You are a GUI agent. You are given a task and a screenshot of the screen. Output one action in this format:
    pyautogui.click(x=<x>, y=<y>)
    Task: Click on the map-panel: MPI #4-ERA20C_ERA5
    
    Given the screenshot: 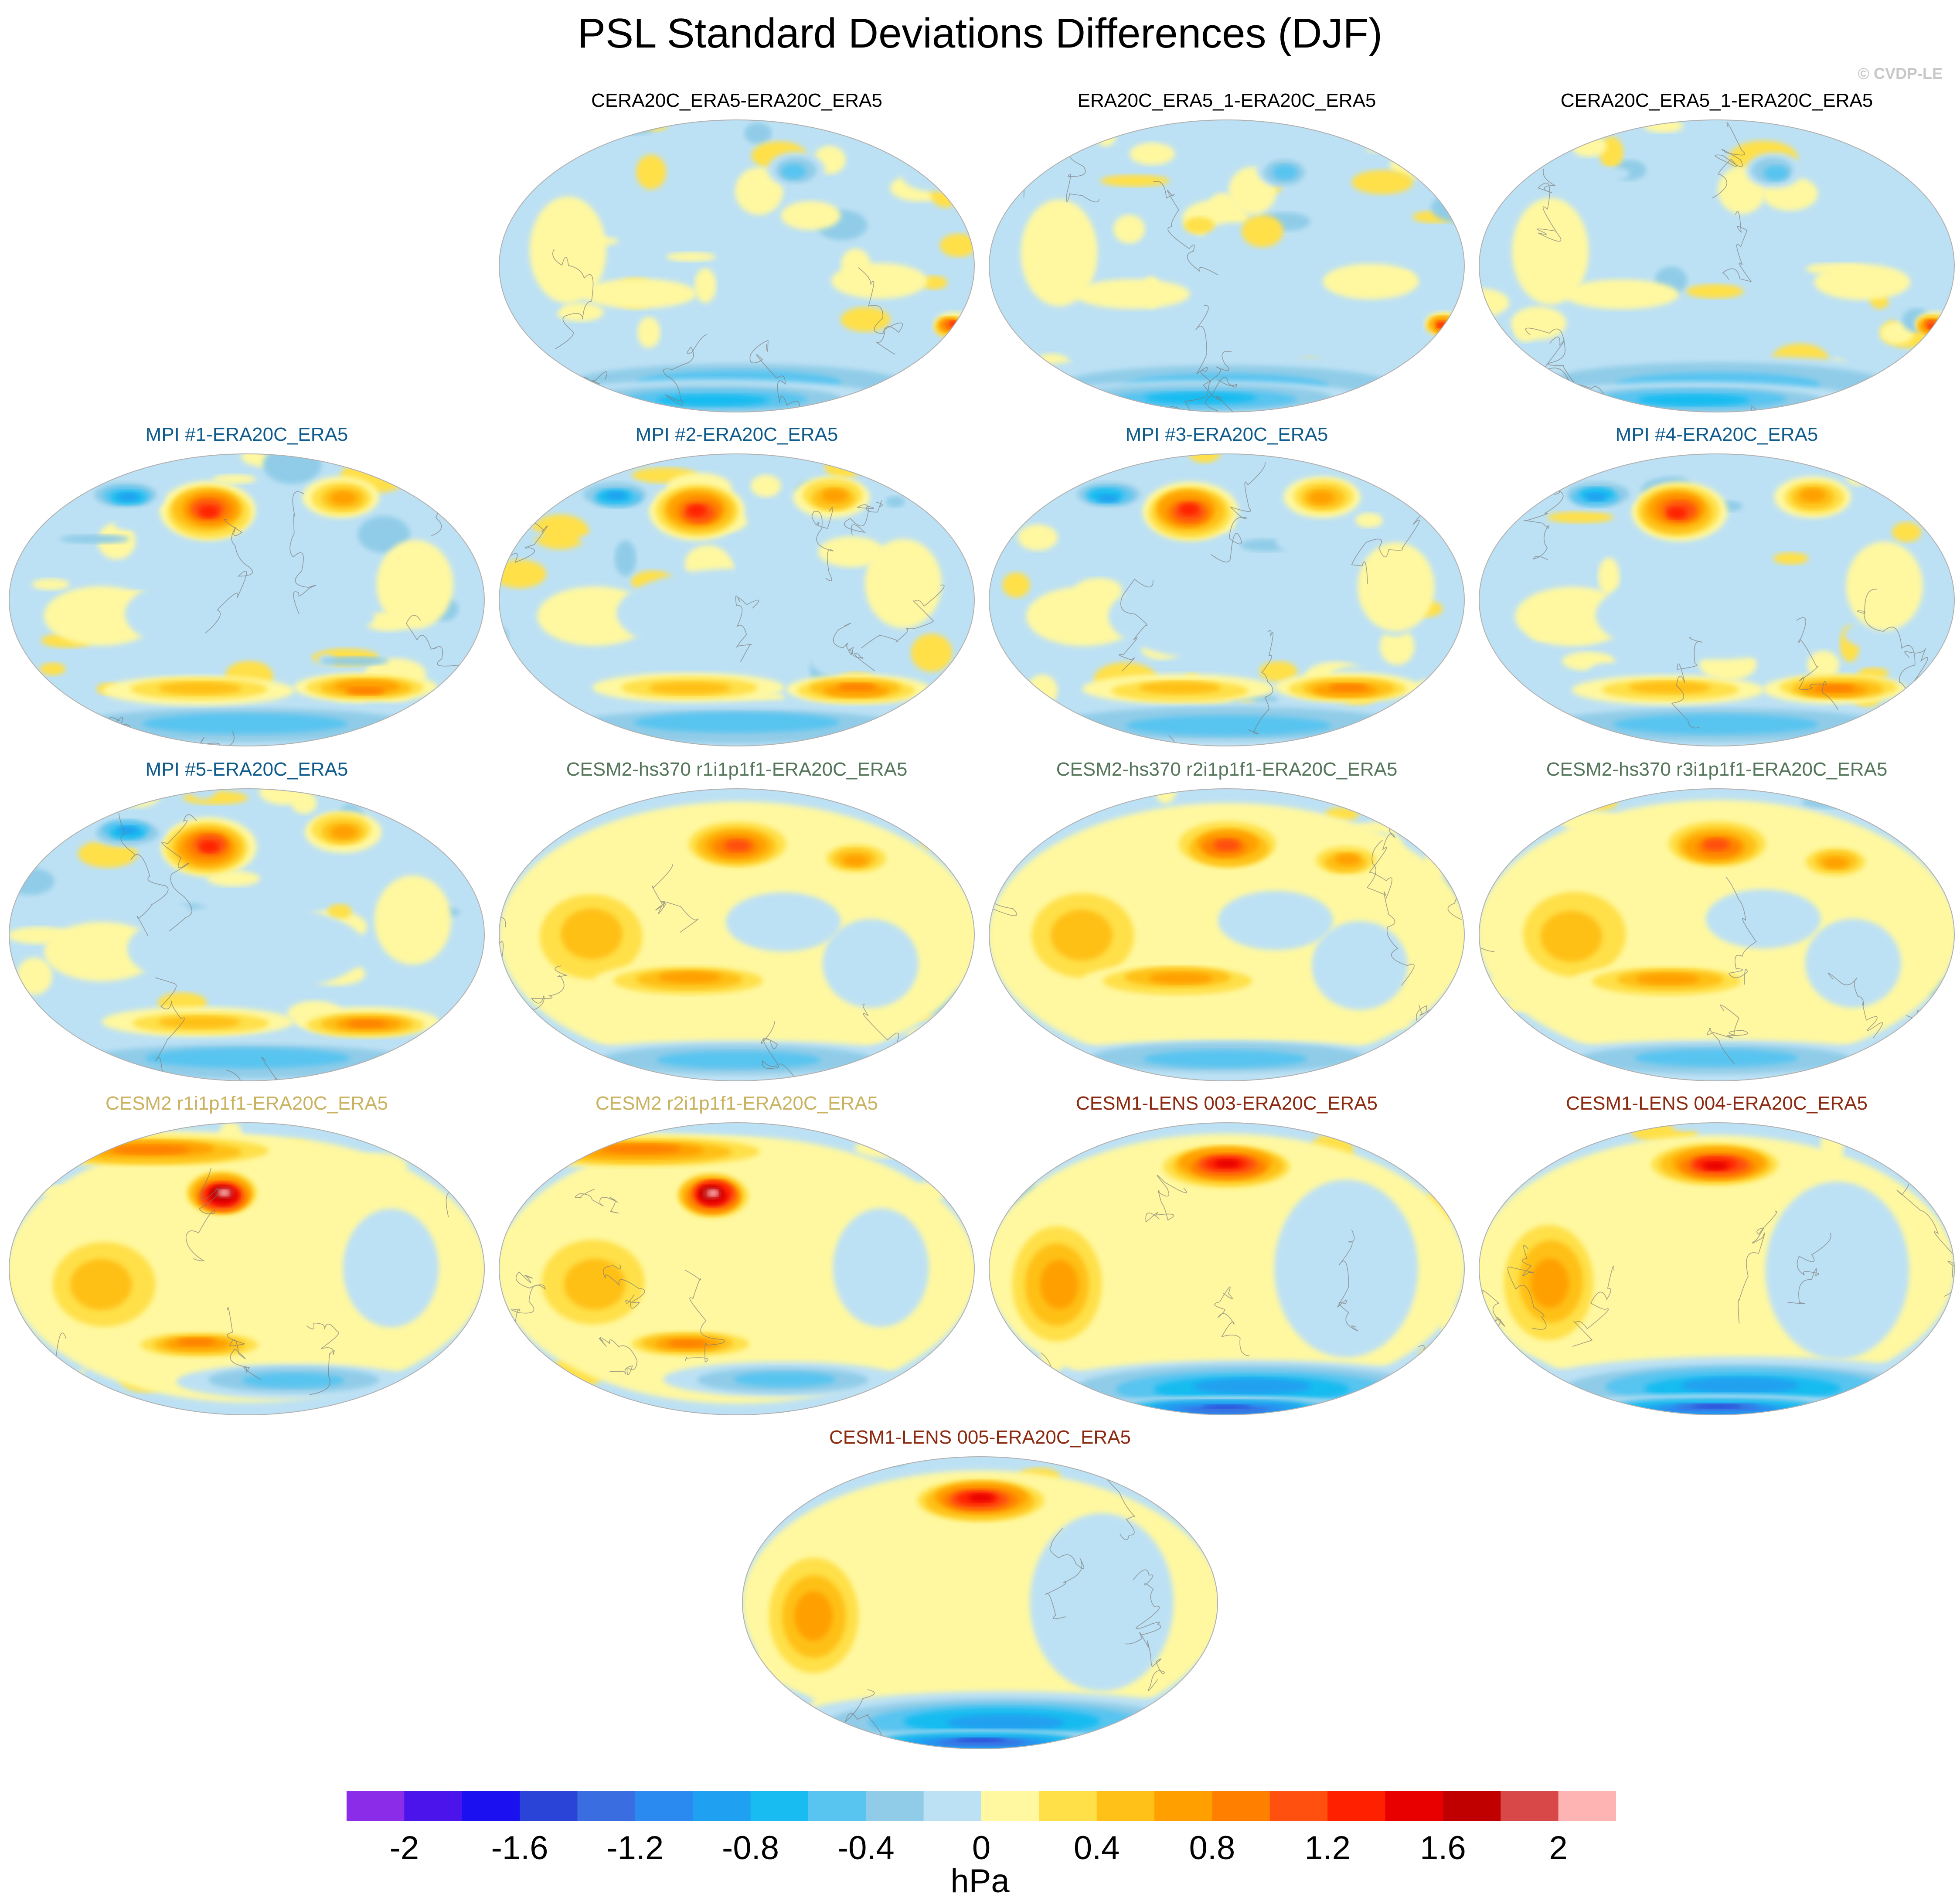 What is the action you would take?
    pyautogui.click(x=1717, y=585)
    